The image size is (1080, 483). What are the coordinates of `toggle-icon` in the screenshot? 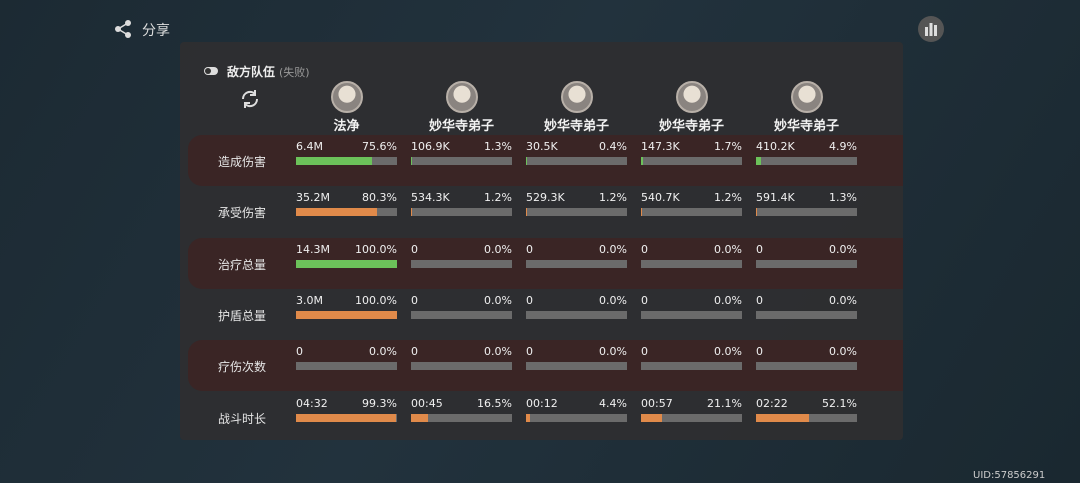 It's located at (211, 71).